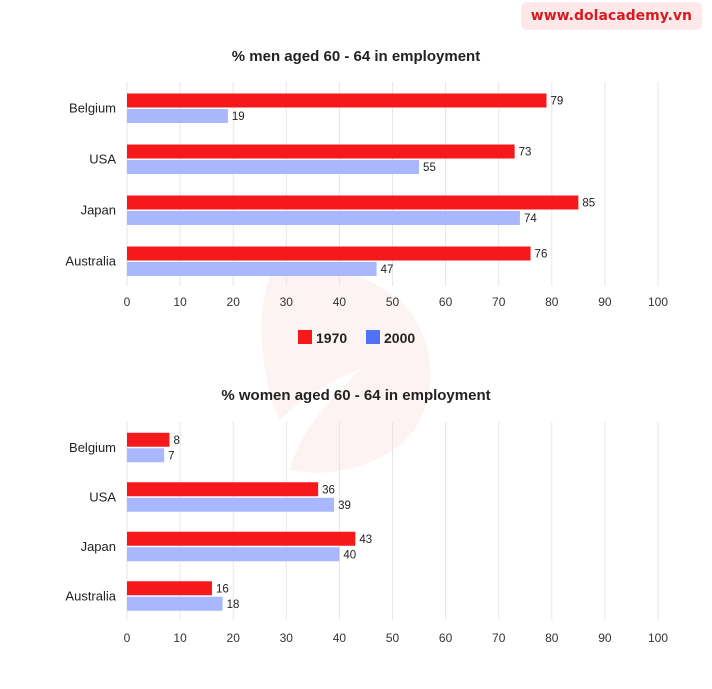  What do you see at coordinates (387, 270) in the screenshot?
I see `data-label: 47` at bounding box center [387, 270].